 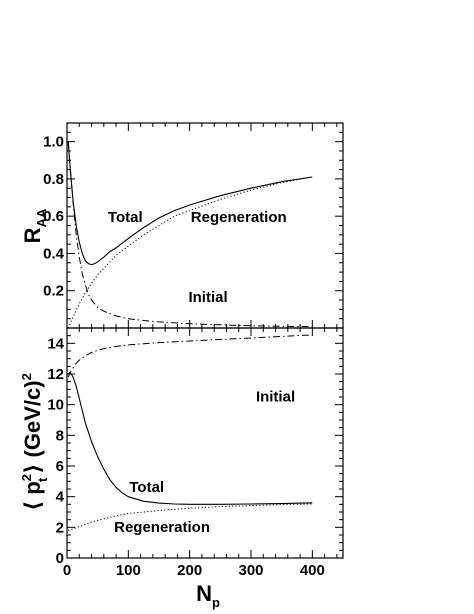 What do you see at coordinates (53, 179) in the screenshot?
I see `top-y-tick-label: 0.8` at bounding box center [53, 179].